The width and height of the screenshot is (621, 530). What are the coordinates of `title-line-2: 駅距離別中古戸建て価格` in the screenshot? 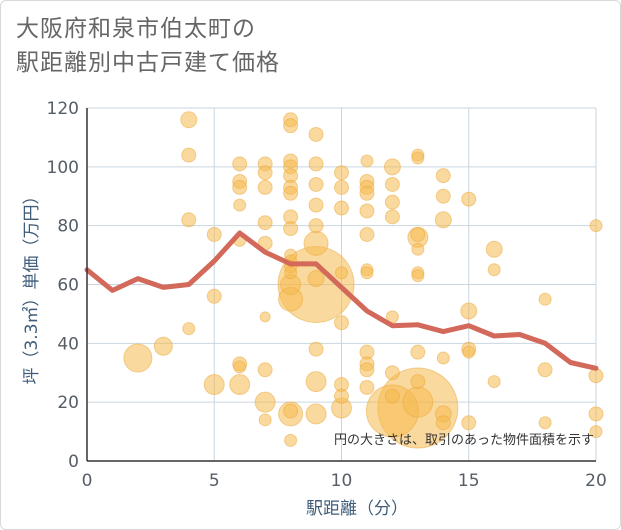 It's located at (148, 63).